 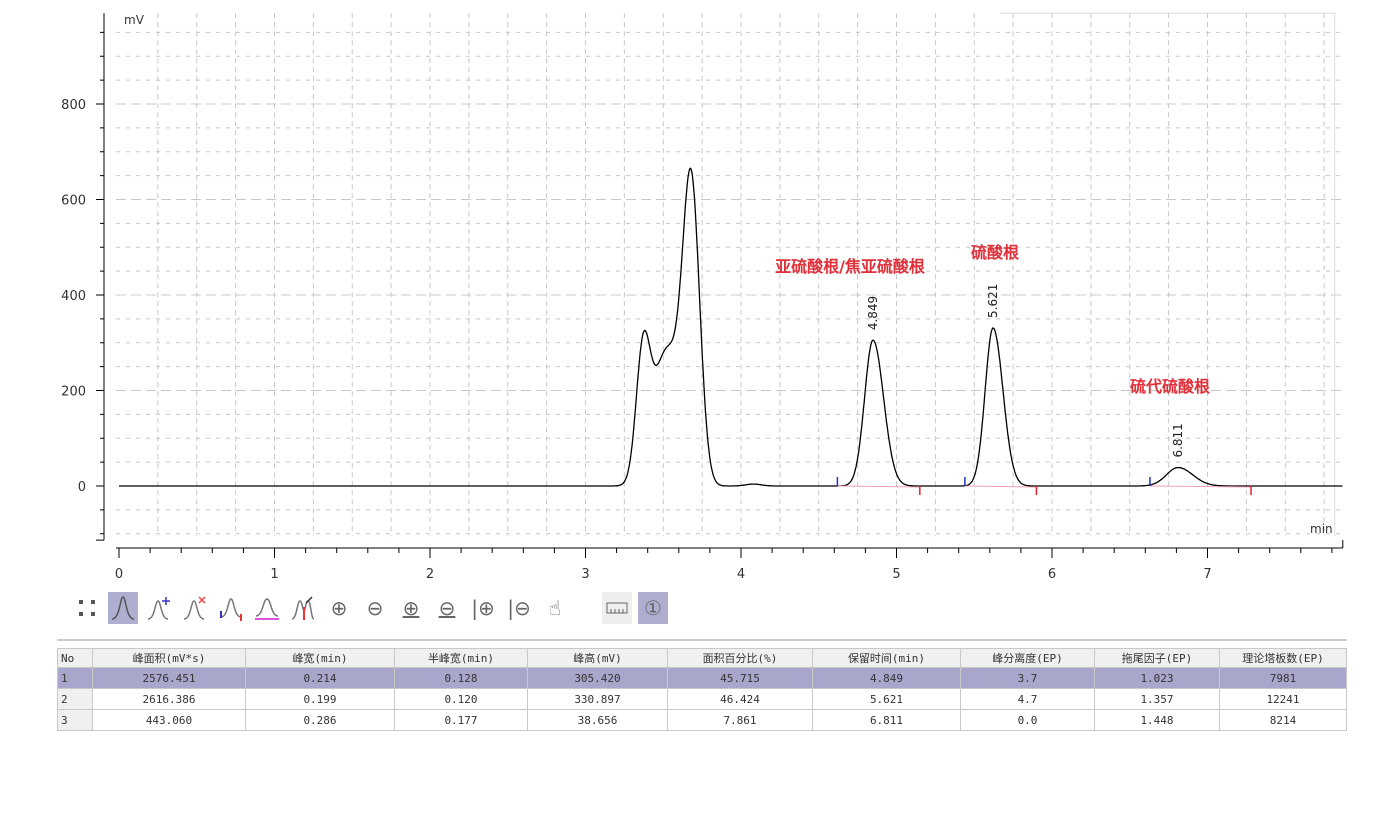 What do you see at coordinates (169, 658) in the screenshot?
I see `column-header: 峰面积(mV*s)` at bounding box center [169, 658].